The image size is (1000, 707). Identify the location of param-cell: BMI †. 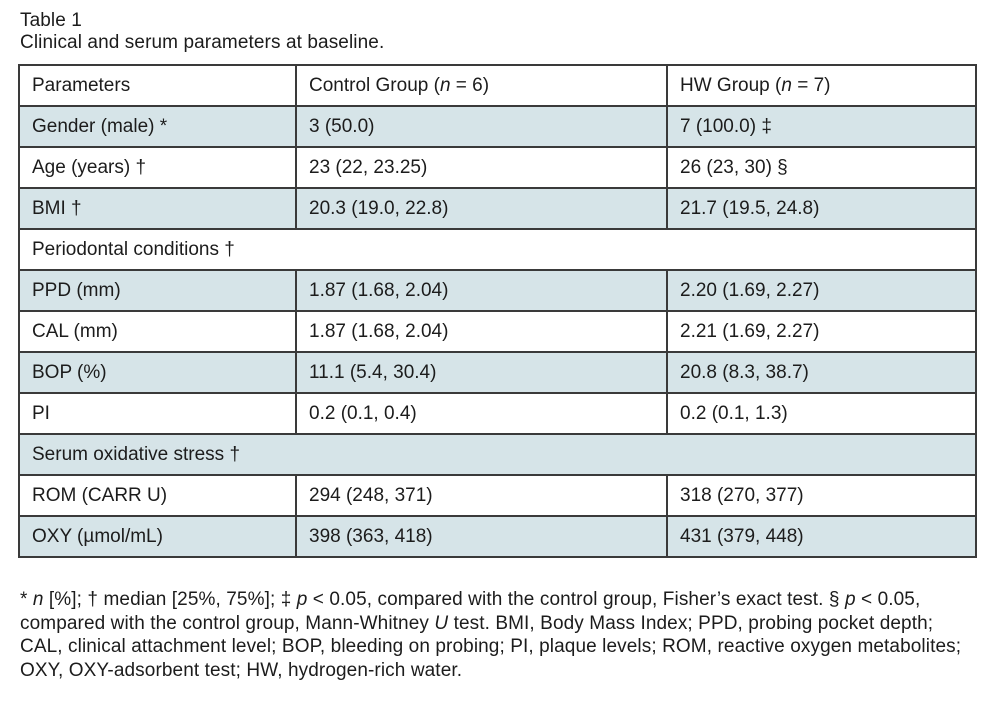
(157, 208).